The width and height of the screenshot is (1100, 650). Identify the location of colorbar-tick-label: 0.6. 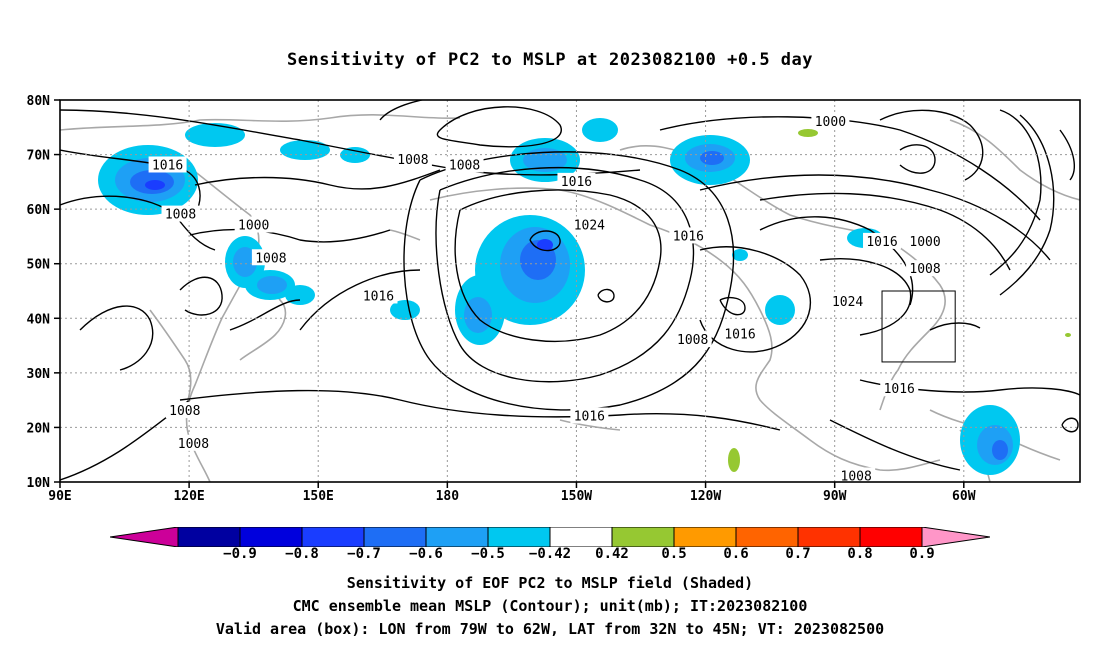
(736, 554).